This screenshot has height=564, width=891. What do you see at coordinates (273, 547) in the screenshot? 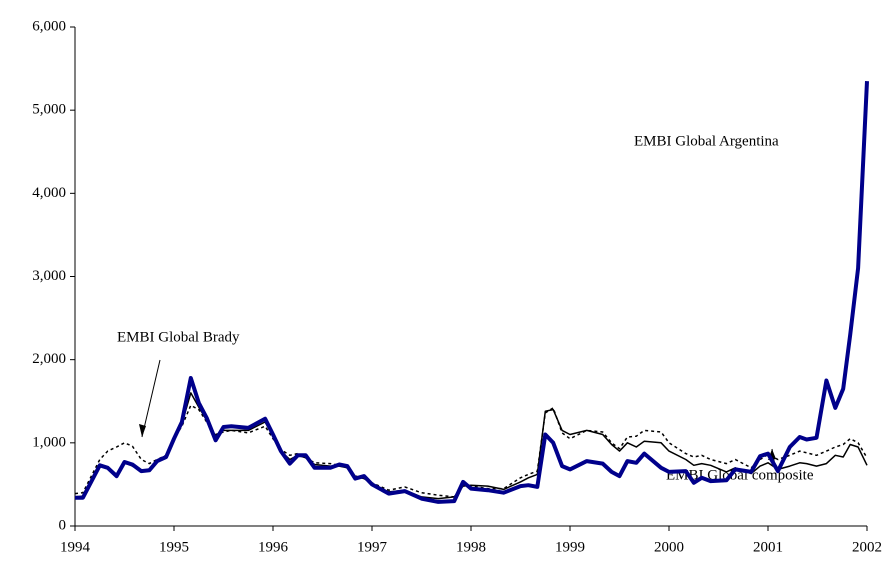
I see `x-tick-label: 1996` at bounding box center [273, 547].